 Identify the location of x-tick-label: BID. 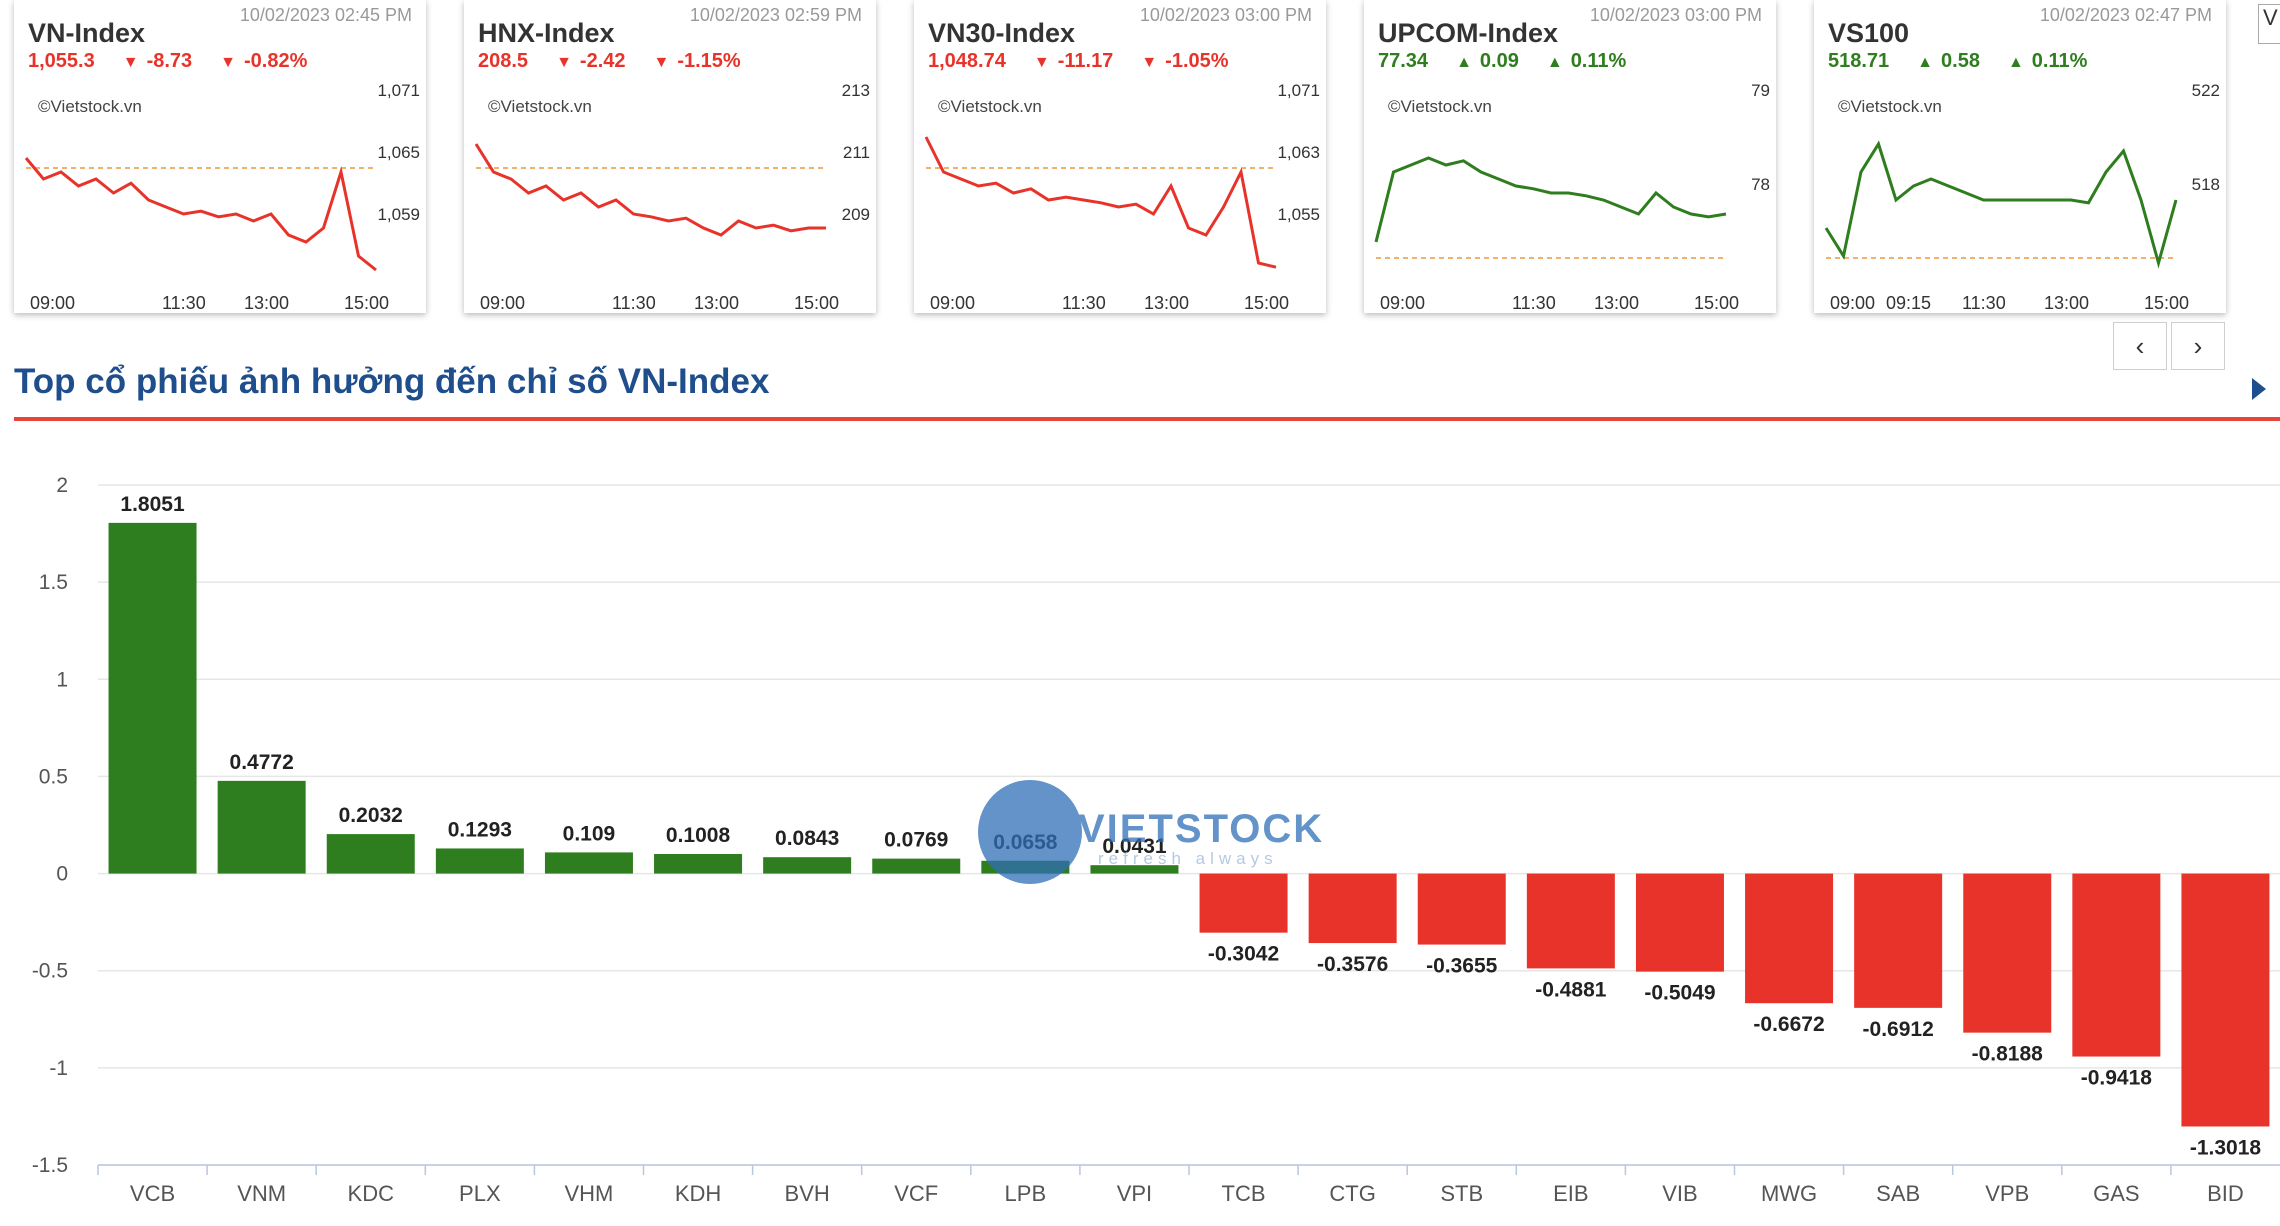
(2225, 1193).